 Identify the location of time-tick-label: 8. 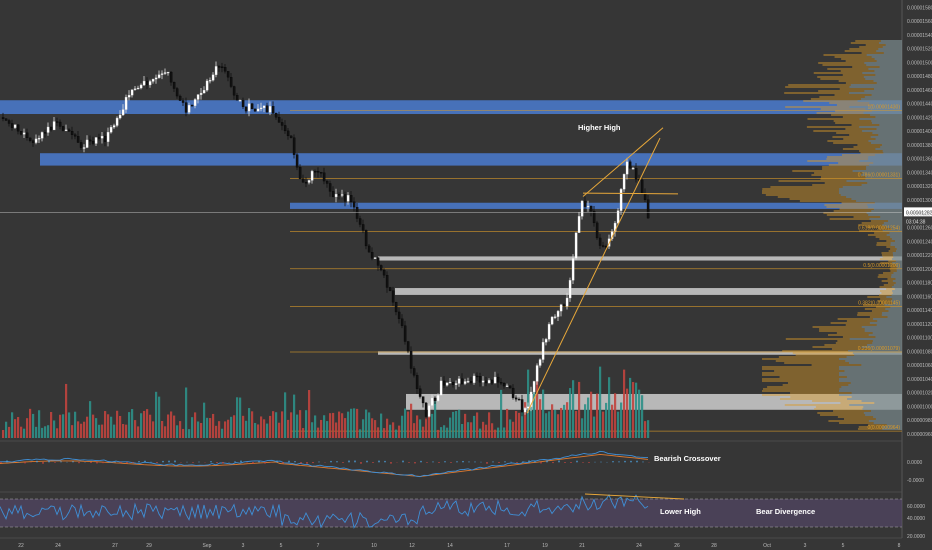
(899, 546).